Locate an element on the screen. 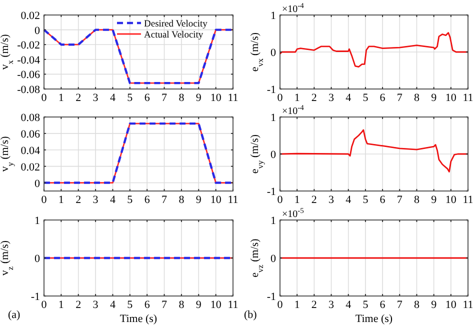  legend-label: Desired Velocity is located at coordinates (176, 25).